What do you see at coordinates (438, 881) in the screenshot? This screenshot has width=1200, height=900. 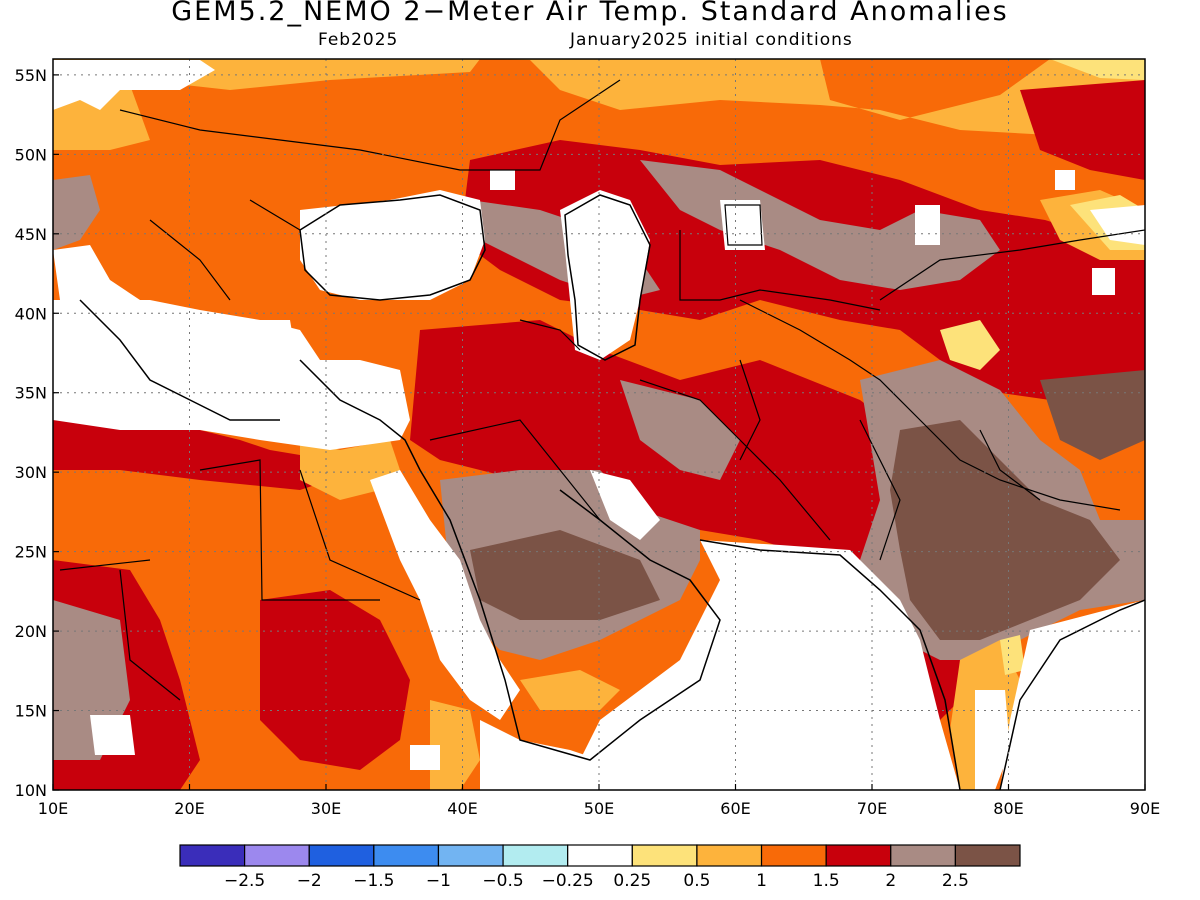 I see `colorbar-label: −1` at bounding box center [438, 881].